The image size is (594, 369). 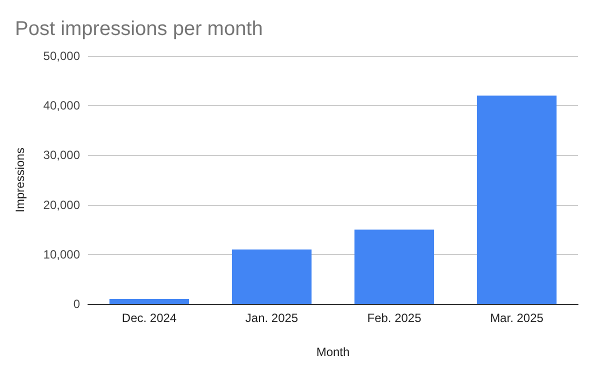 I want to click on chart-title: Post impressions per month, so click(x=139, y=29).